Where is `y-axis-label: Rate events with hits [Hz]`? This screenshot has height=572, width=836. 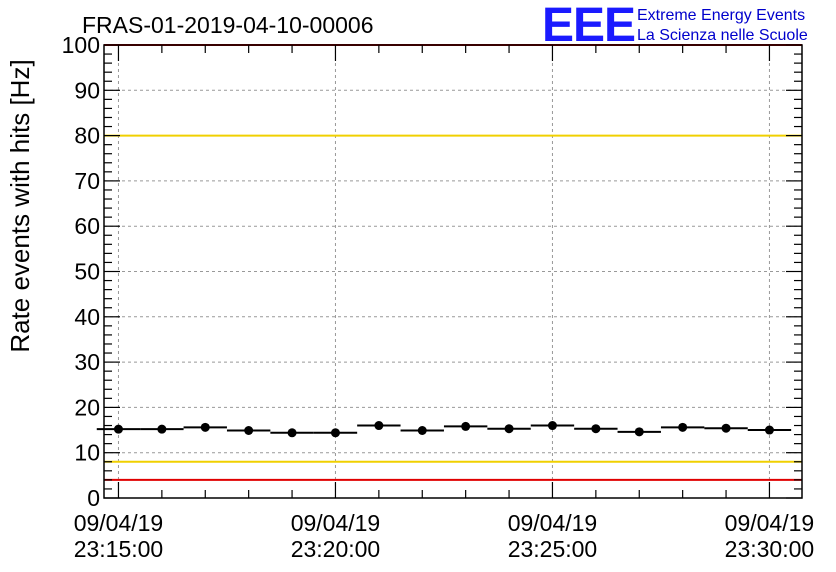
y-axis-label: Rate events with hits [Hz] is located at coordinates (20, 205).